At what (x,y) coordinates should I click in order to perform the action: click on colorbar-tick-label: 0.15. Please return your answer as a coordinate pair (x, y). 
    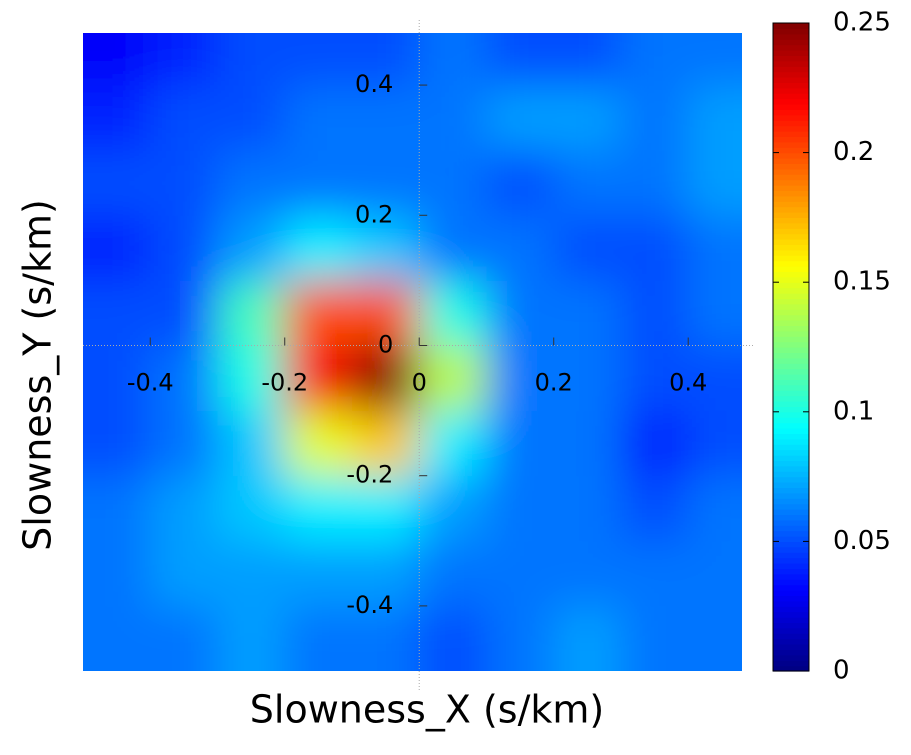
    Looking at the image, I should click on (862, 282).